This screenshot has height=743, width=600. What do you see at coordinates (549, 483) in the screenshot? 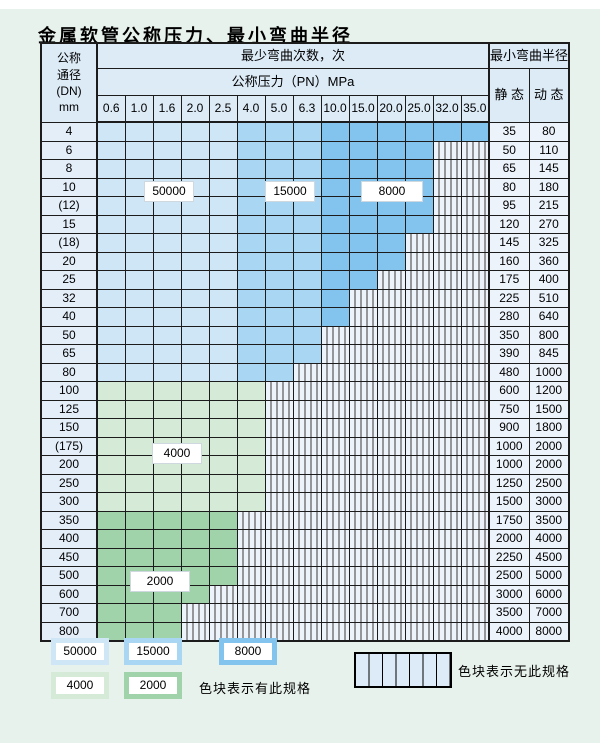
I see `dynamic-radius-cell: 2500` at bounding box center [549, 483].